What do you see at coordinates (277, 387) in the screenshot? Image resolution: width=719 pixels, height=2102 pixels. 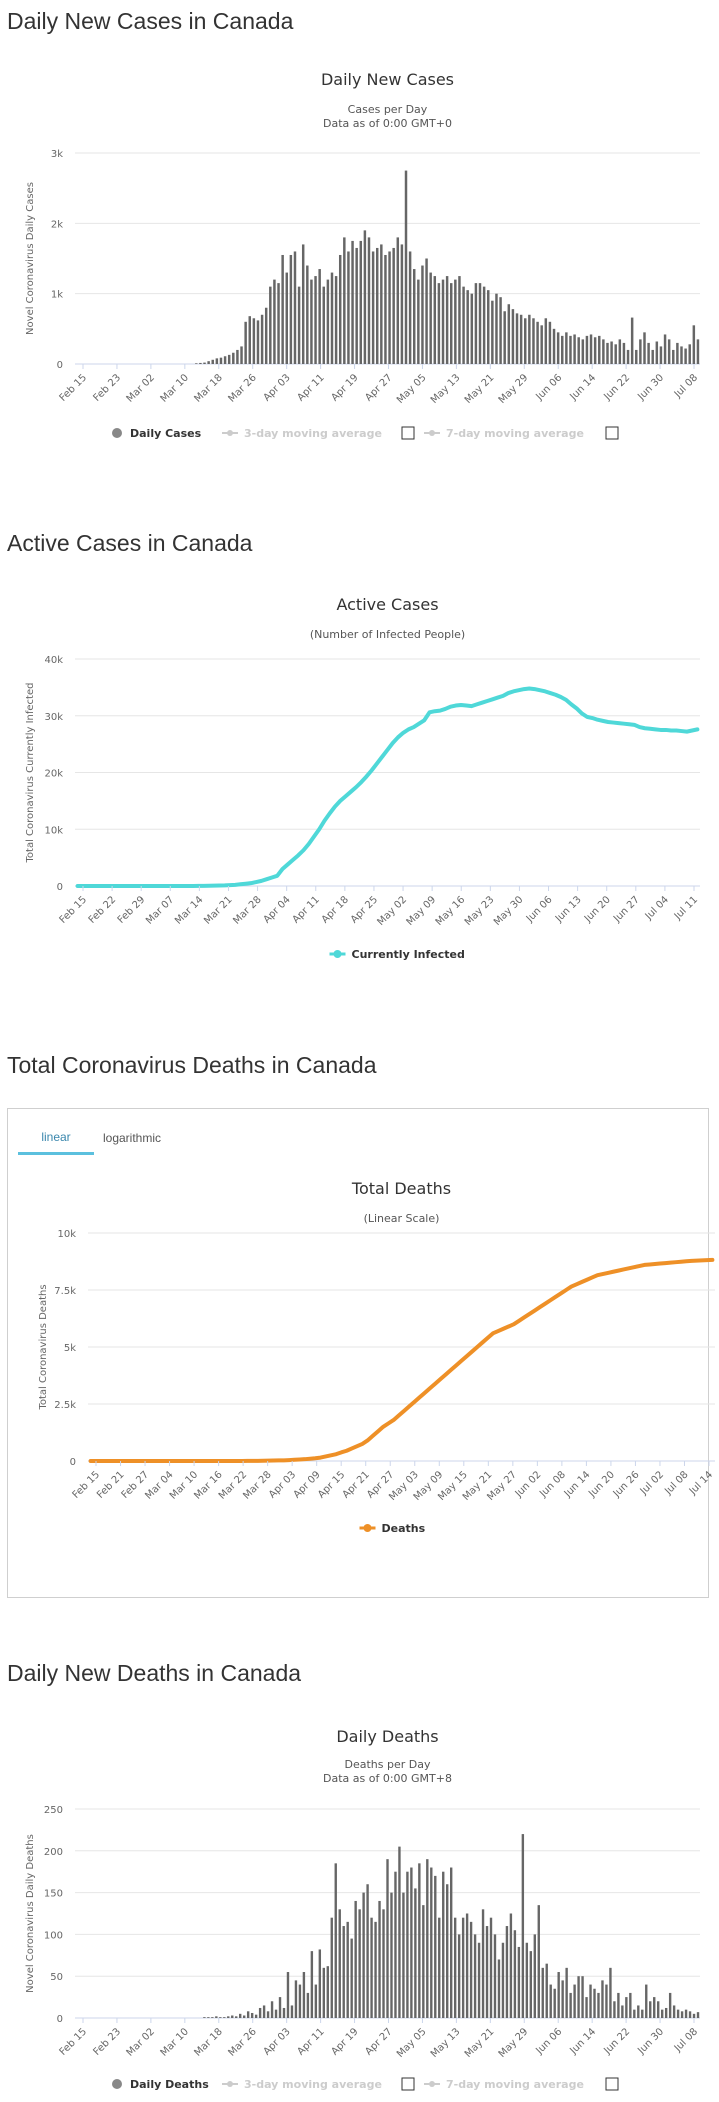 I see `x-tick-label: Apr 03` at bounding box center [277, 387].